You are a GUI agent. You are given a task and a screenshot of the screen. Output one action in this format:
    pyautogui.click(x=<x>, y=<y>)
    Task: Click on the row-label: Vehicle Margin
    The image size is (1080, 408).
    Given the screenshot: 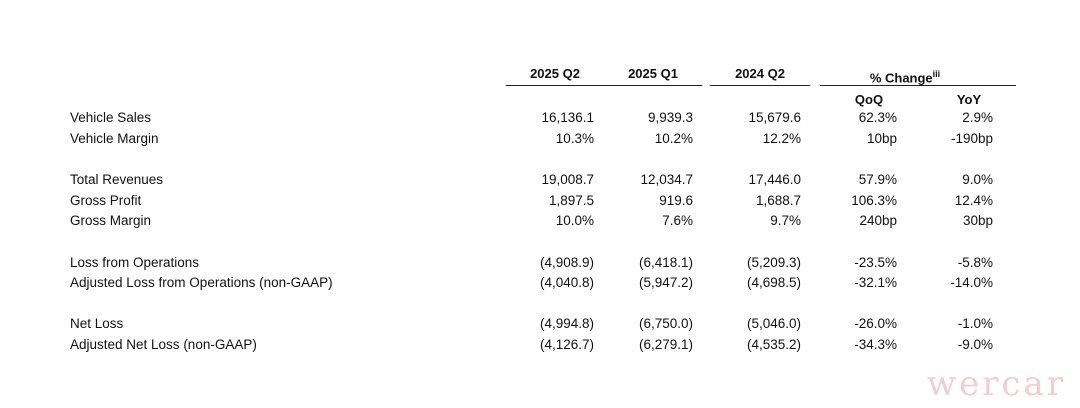 What is the action you would take?
    pyautogui.click(x=114, y=138)
    